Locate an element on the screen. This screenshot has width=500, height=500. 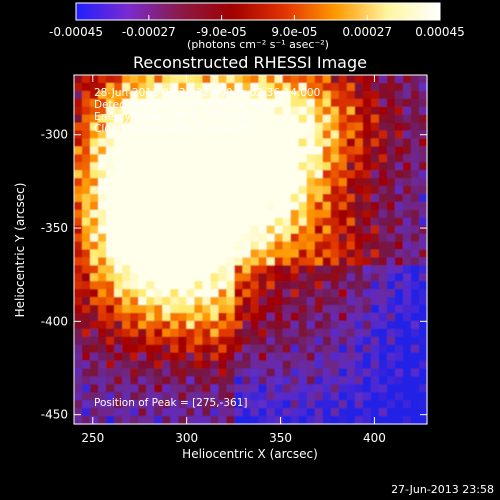
colorbar-tick-label: 0.00045 is located at coordinates (440, 32).